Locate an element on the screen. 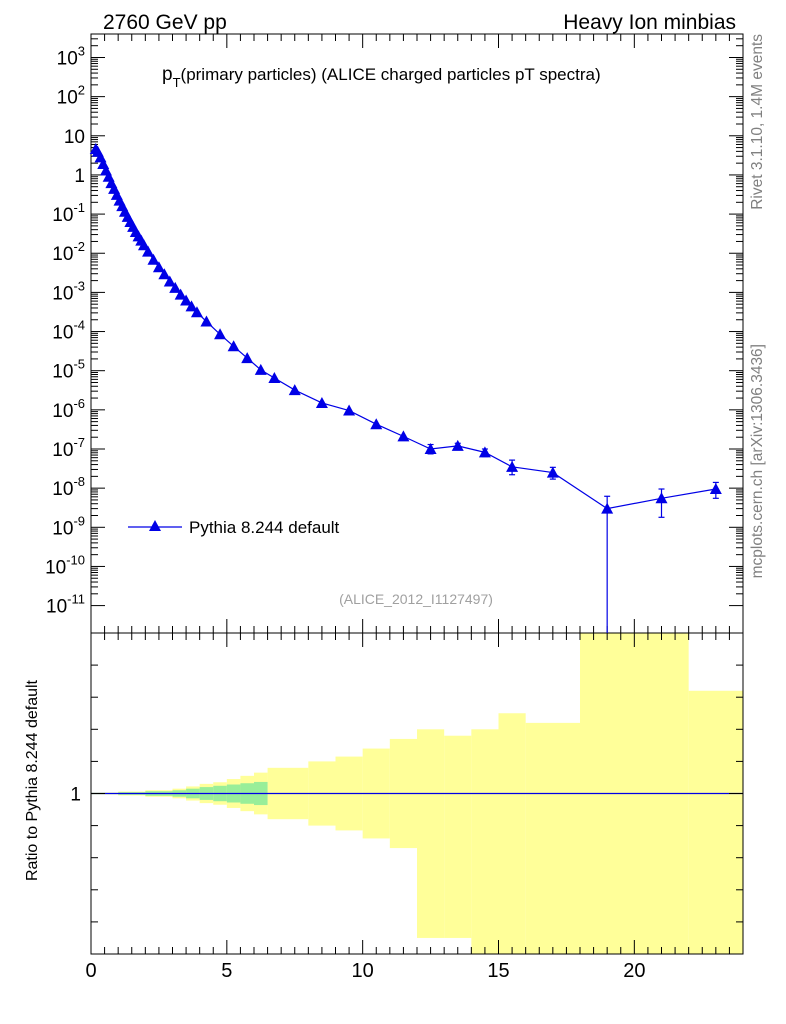  title-p: p is located at coordinates (167, 74).